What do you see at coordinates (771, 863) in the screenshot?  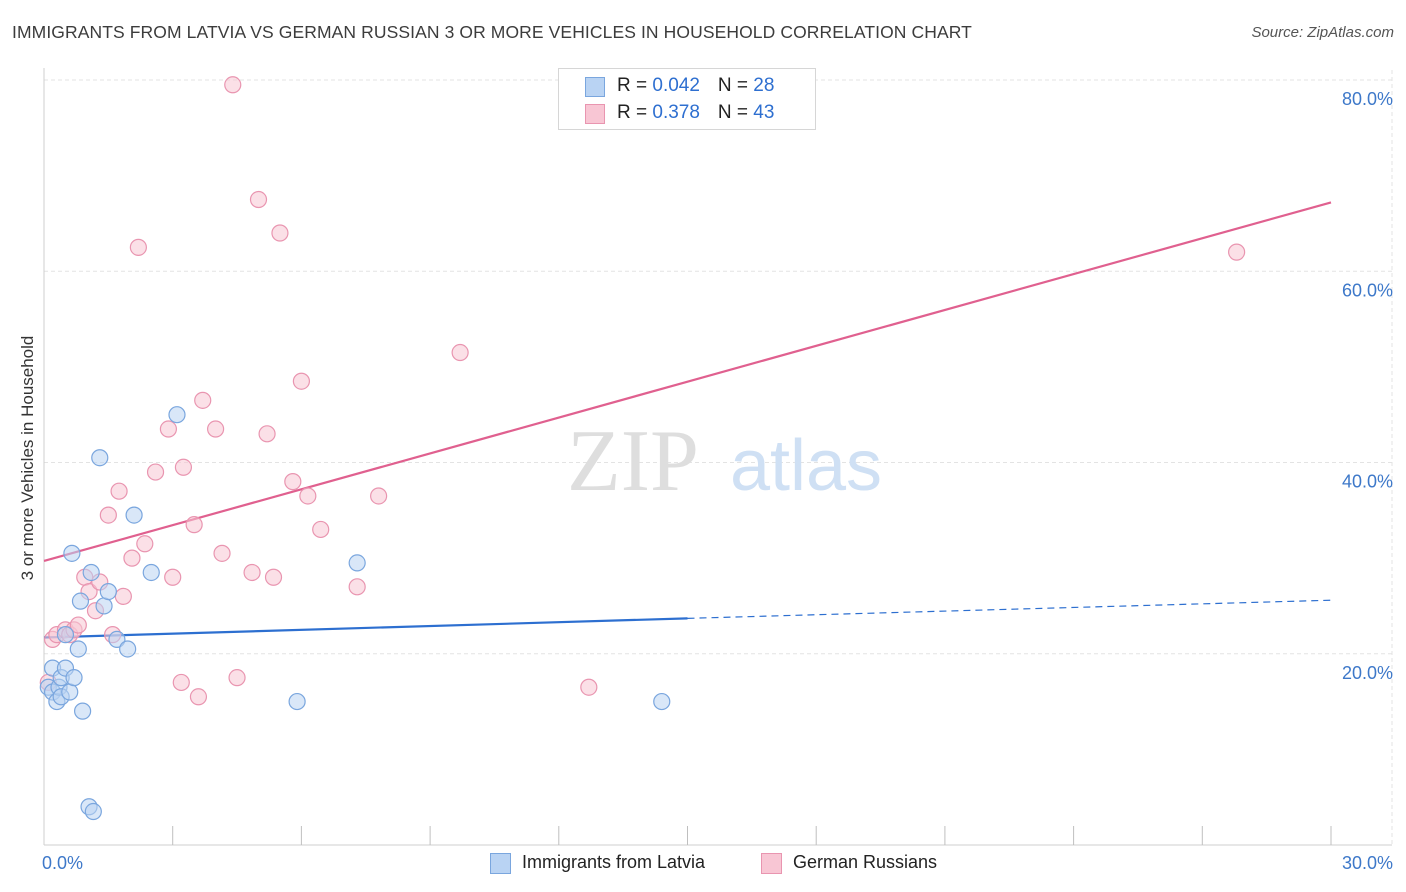 I see `series-swatch-pink` at bounding box center [771, 863].